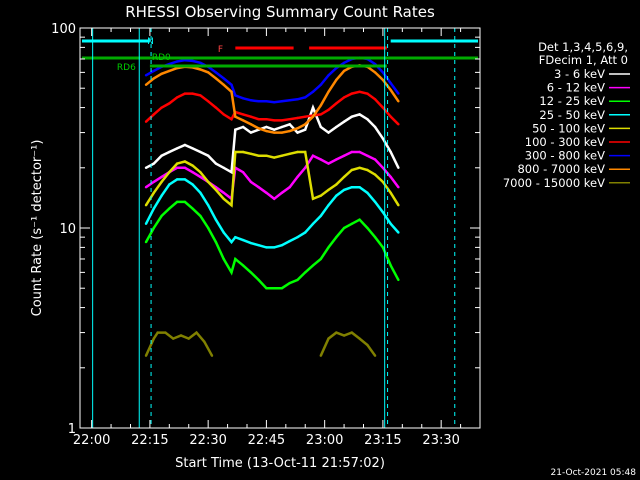 The image size is (640, 480). I want to click on chart-title: RHESSI Observing Summary Count Rates, so click(280, 12).